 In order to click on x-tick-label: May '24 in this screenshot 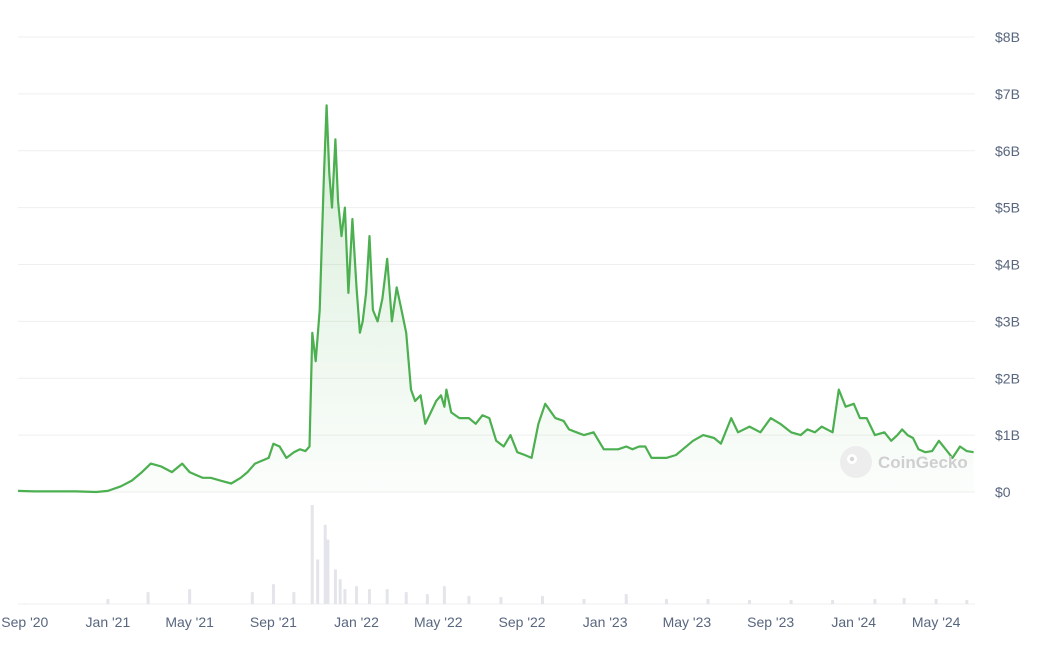, I will do `click(936, 622)`.